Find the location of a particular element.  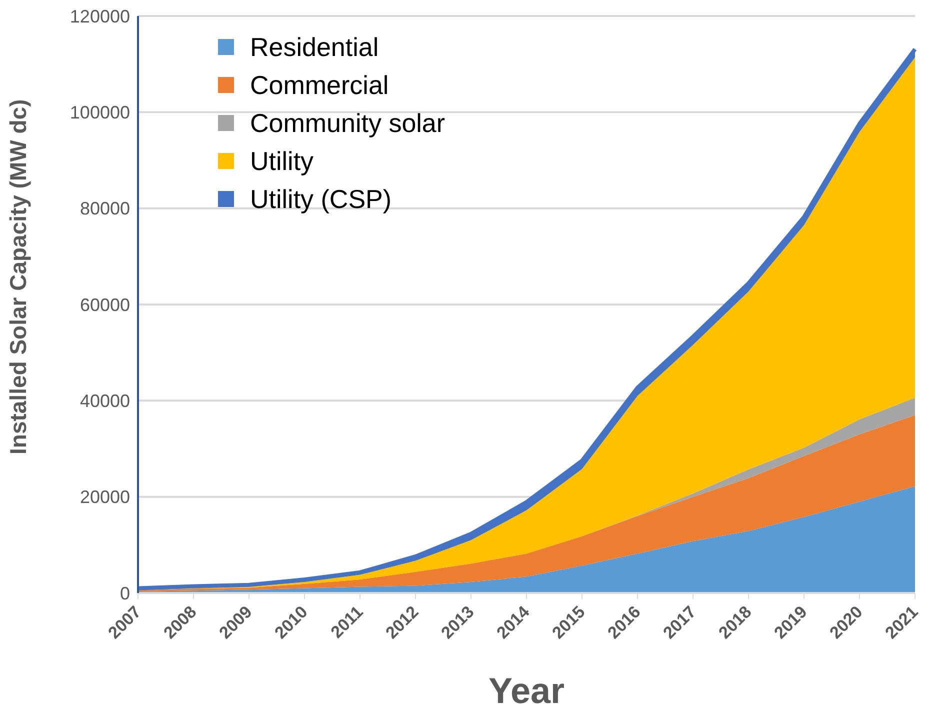

x-axis-title: Year is located at coordinates (526, 690).